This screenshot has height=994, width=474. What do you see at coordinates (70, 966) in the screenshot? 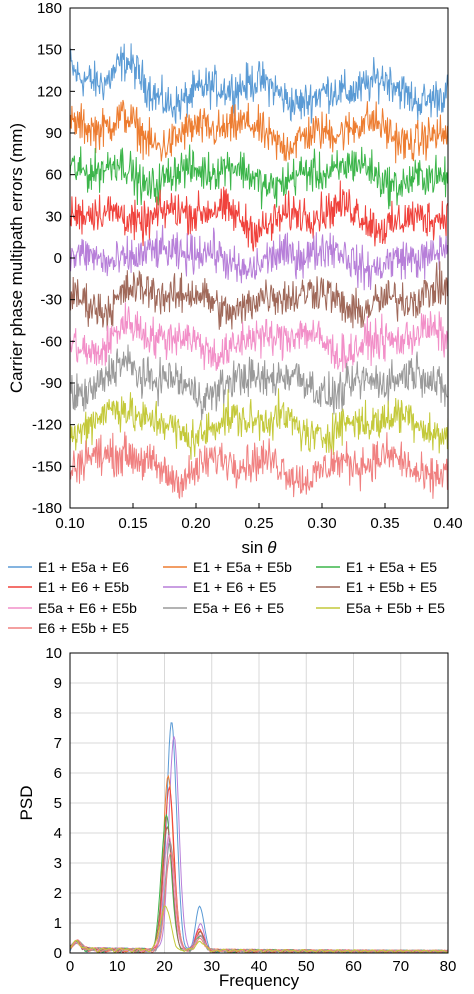
I see `x-tick-label: 0` at bounding box center [70, 966].